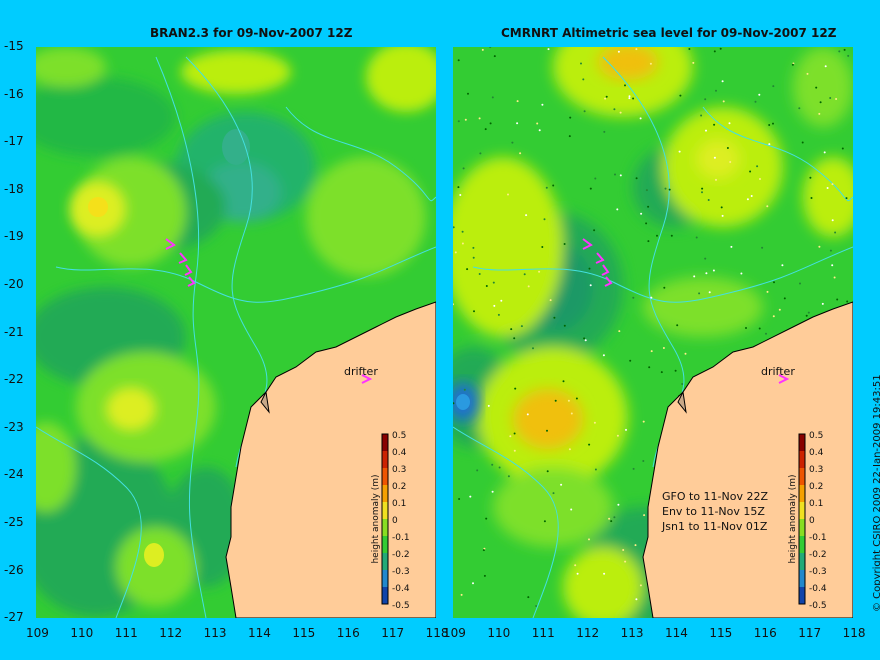 This screenshot has height=660, width=880. I want to click on colorbar-tick-label: -0.1, so click(401, 538).